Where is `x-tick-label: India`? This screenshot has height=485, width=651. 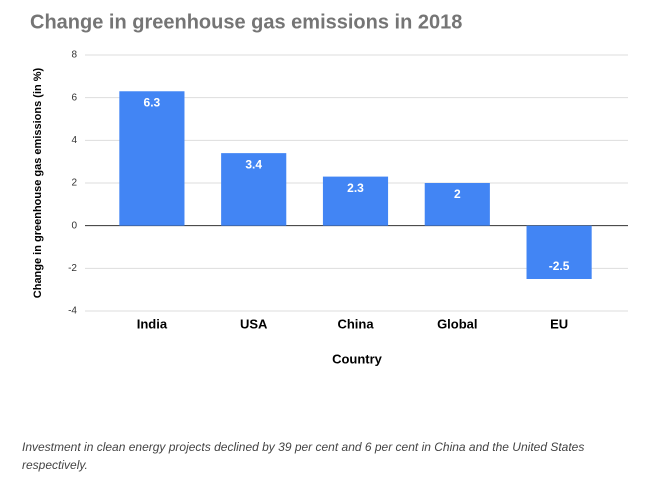
x-tick-label: India is located at coordinates (152, 323).